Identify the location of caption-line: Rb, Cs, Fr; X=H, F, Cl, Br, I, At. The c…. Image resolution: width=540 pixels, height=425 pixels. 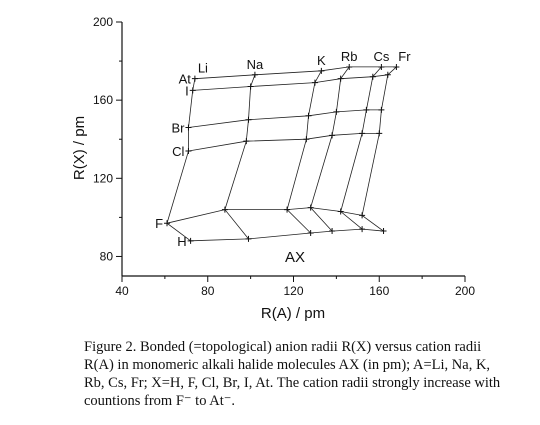
(292, 383).